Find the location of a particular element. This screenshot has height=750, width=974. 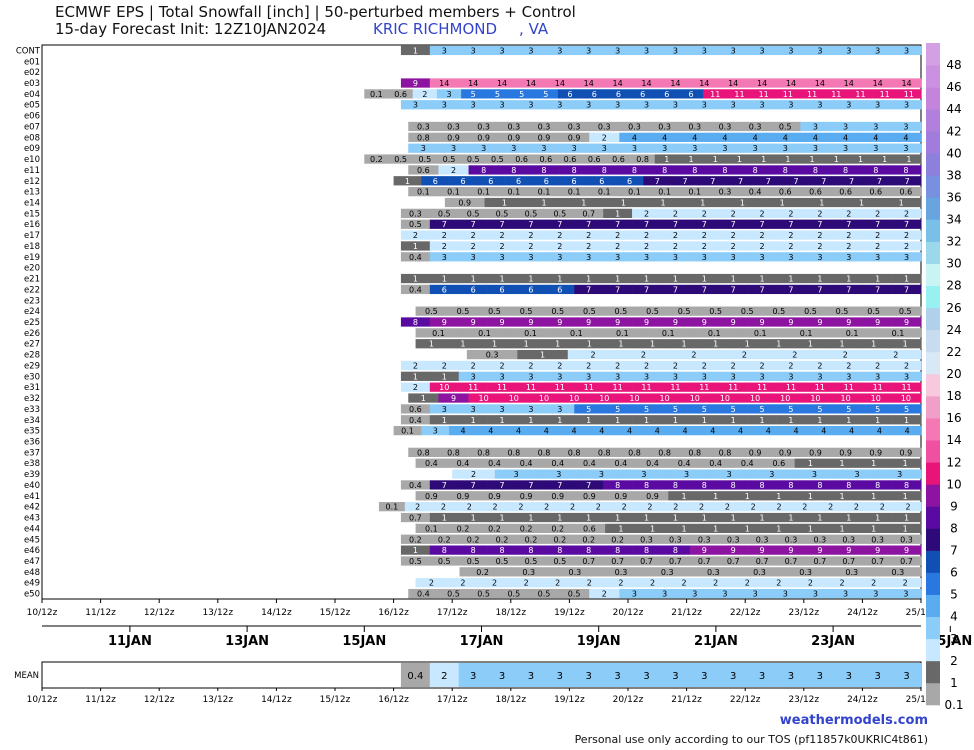

member-label: e50 is located at coordinates (32, 595).